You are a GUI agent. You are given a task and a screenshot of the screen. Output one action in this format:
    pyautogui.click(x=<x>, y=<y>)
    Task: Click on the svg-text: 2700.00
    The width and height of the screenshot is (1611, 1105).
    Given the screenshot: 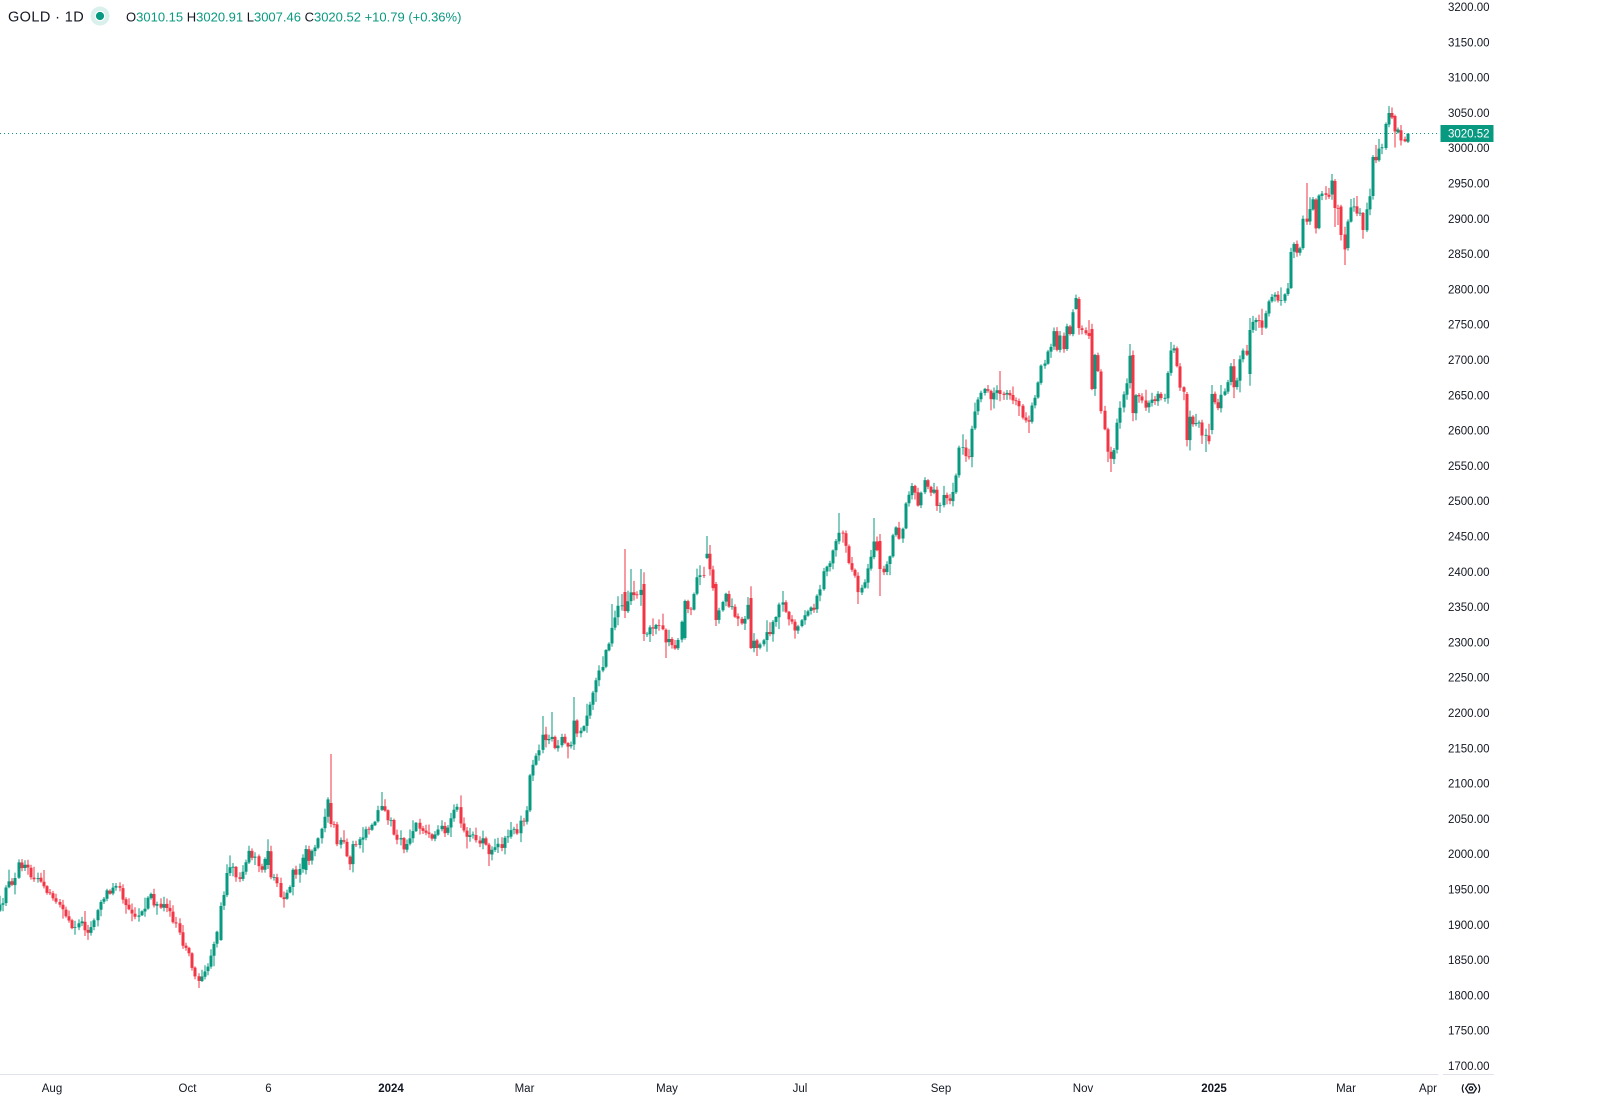 What is the action you would take?
    pyautogui.click(x=1469, y=361)
    